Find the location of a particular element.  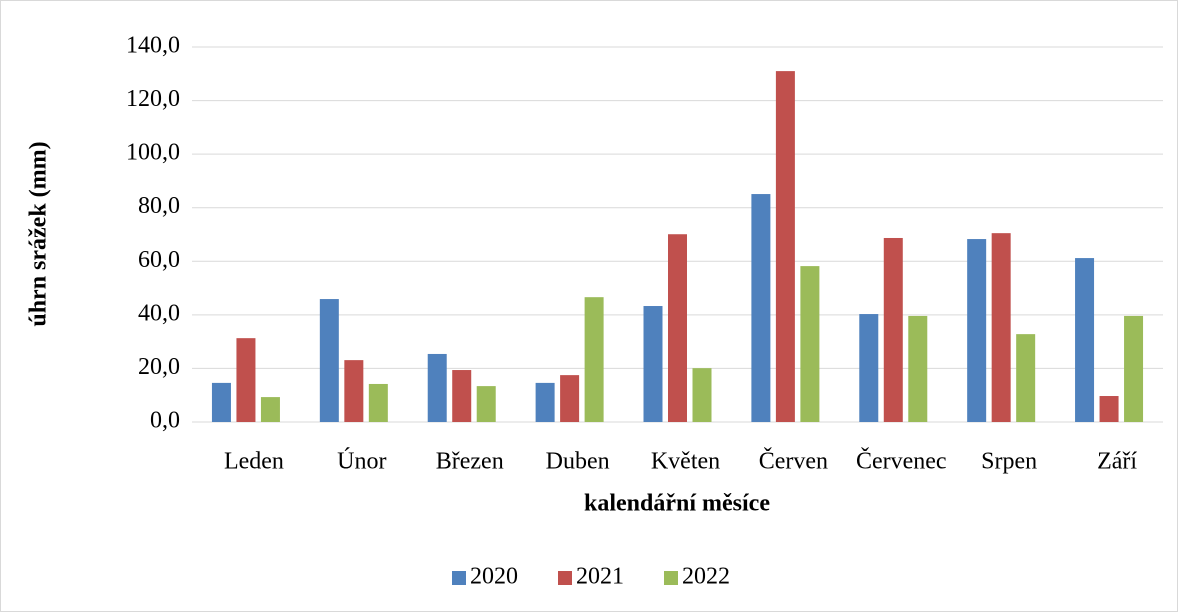

y-tick-label: 60,0 is located at coordinates (159, 260).